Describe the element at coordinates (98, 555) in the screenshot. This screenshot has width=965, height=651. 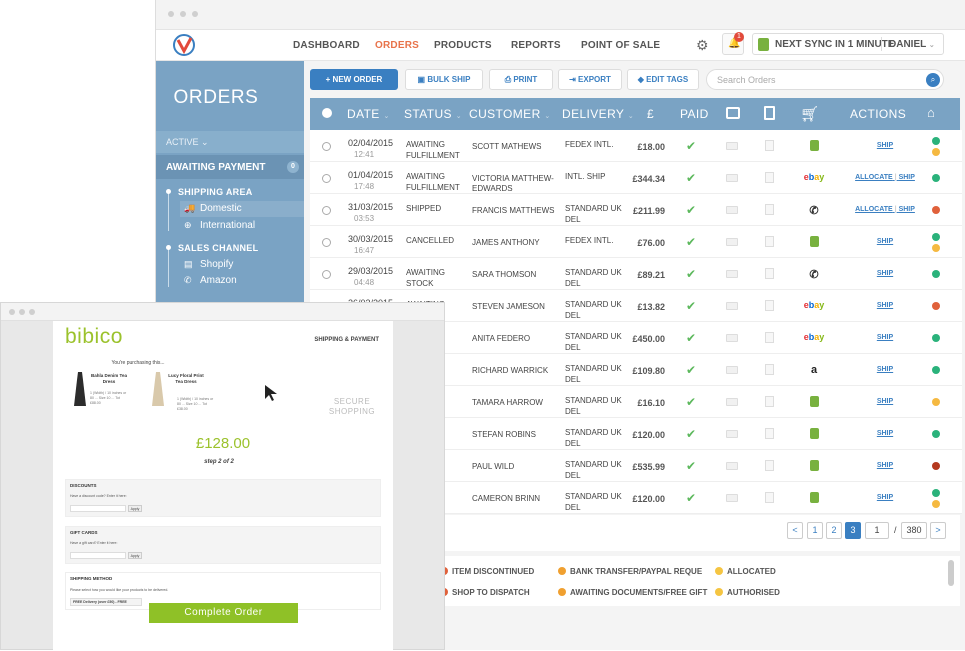
I see `gift-card-input` at that location.